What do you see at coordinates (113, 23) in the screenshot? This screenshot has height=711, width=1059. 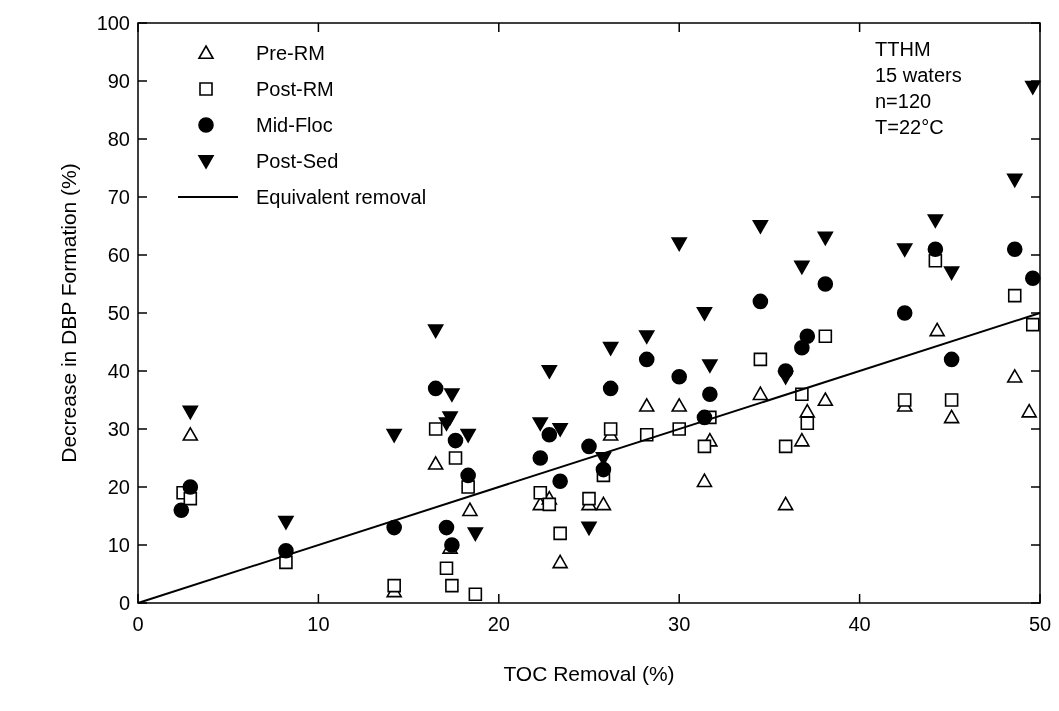 I see `y-tick-label: 100` at bounding box center [113, 23].